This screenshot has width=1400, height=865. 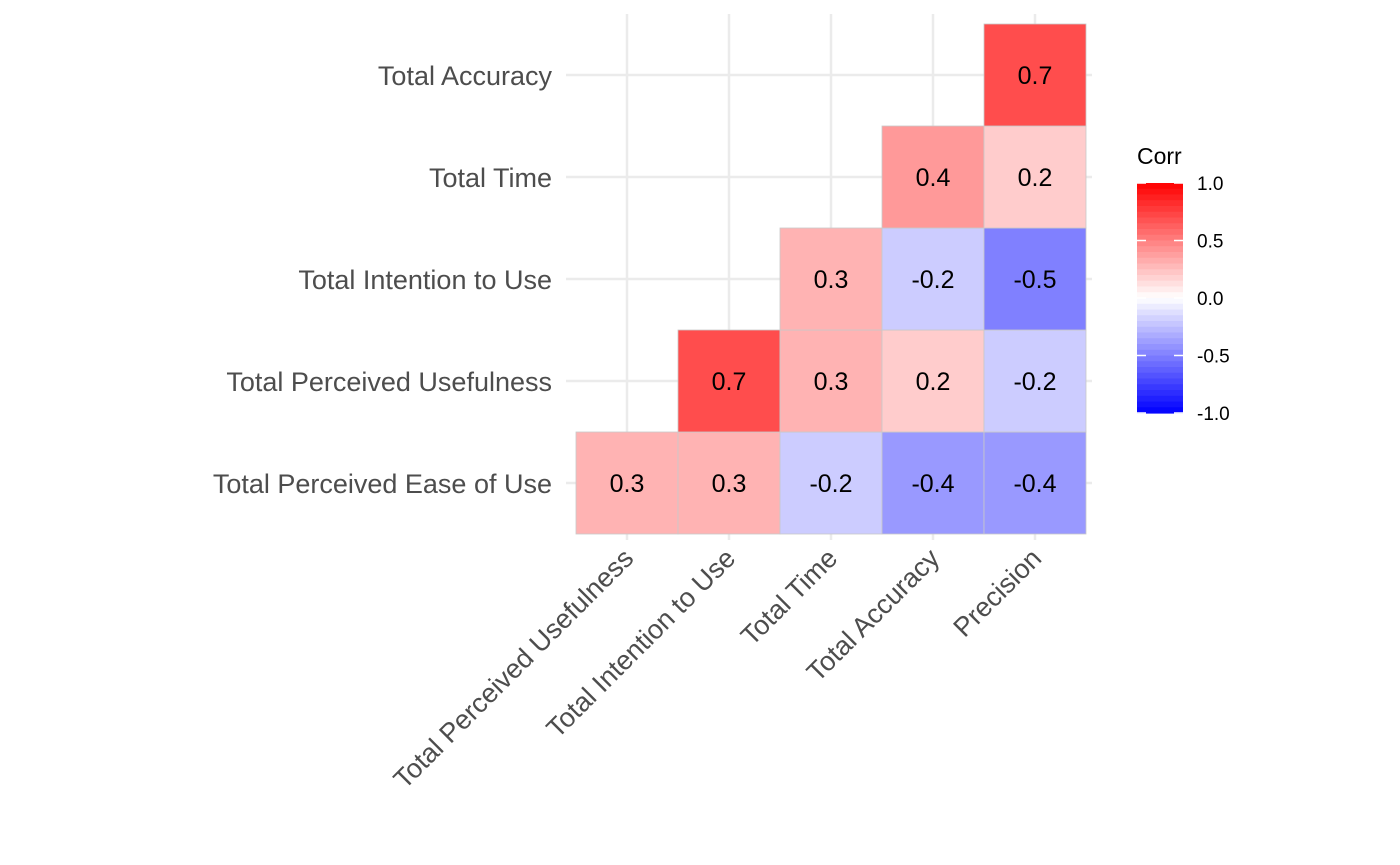 What do you see at coordinates (1159, 156) in the screenshot?
I see `legend-title: Corr` at bounding box center [1159, 156].